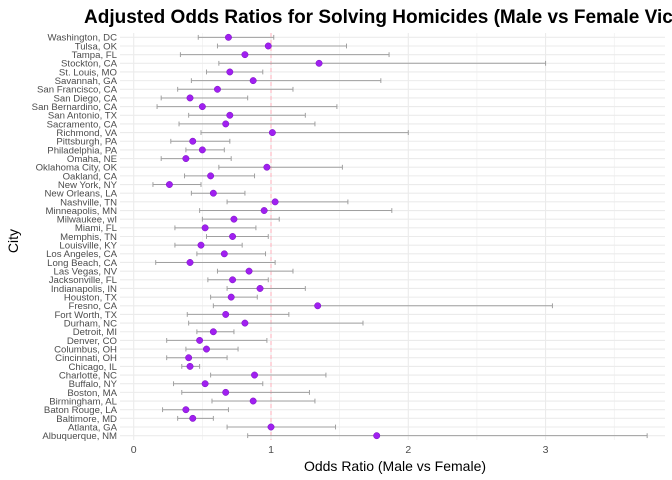  I want to click on y-tick-label: Buffalo, NY, so click(93, 384).